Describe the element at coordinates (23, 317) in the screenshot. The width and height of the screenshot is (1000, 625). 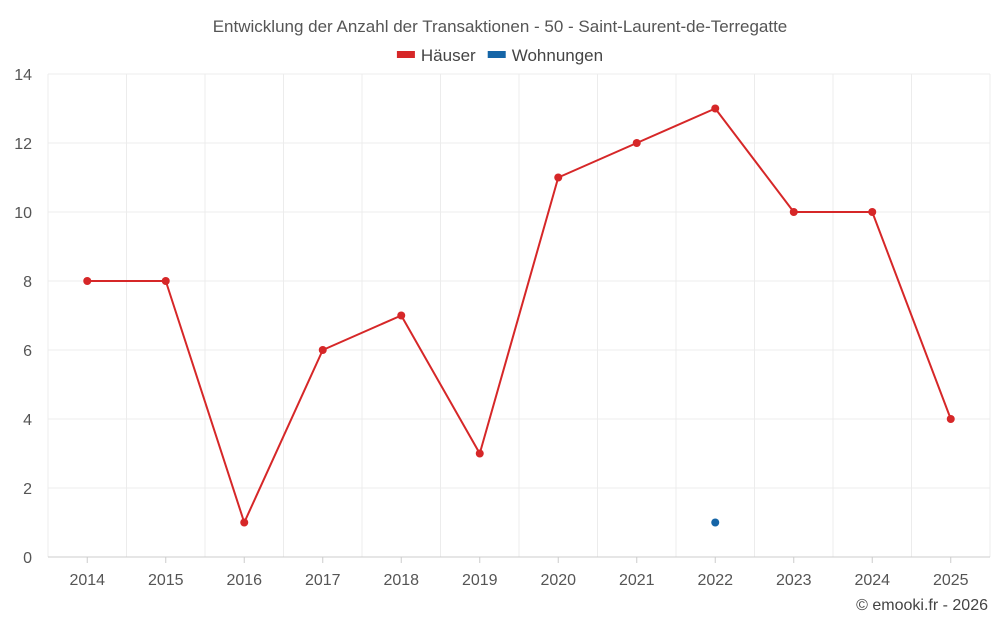
I see `y-axis: 0 2 4 6 8 10 12 14` at that location.